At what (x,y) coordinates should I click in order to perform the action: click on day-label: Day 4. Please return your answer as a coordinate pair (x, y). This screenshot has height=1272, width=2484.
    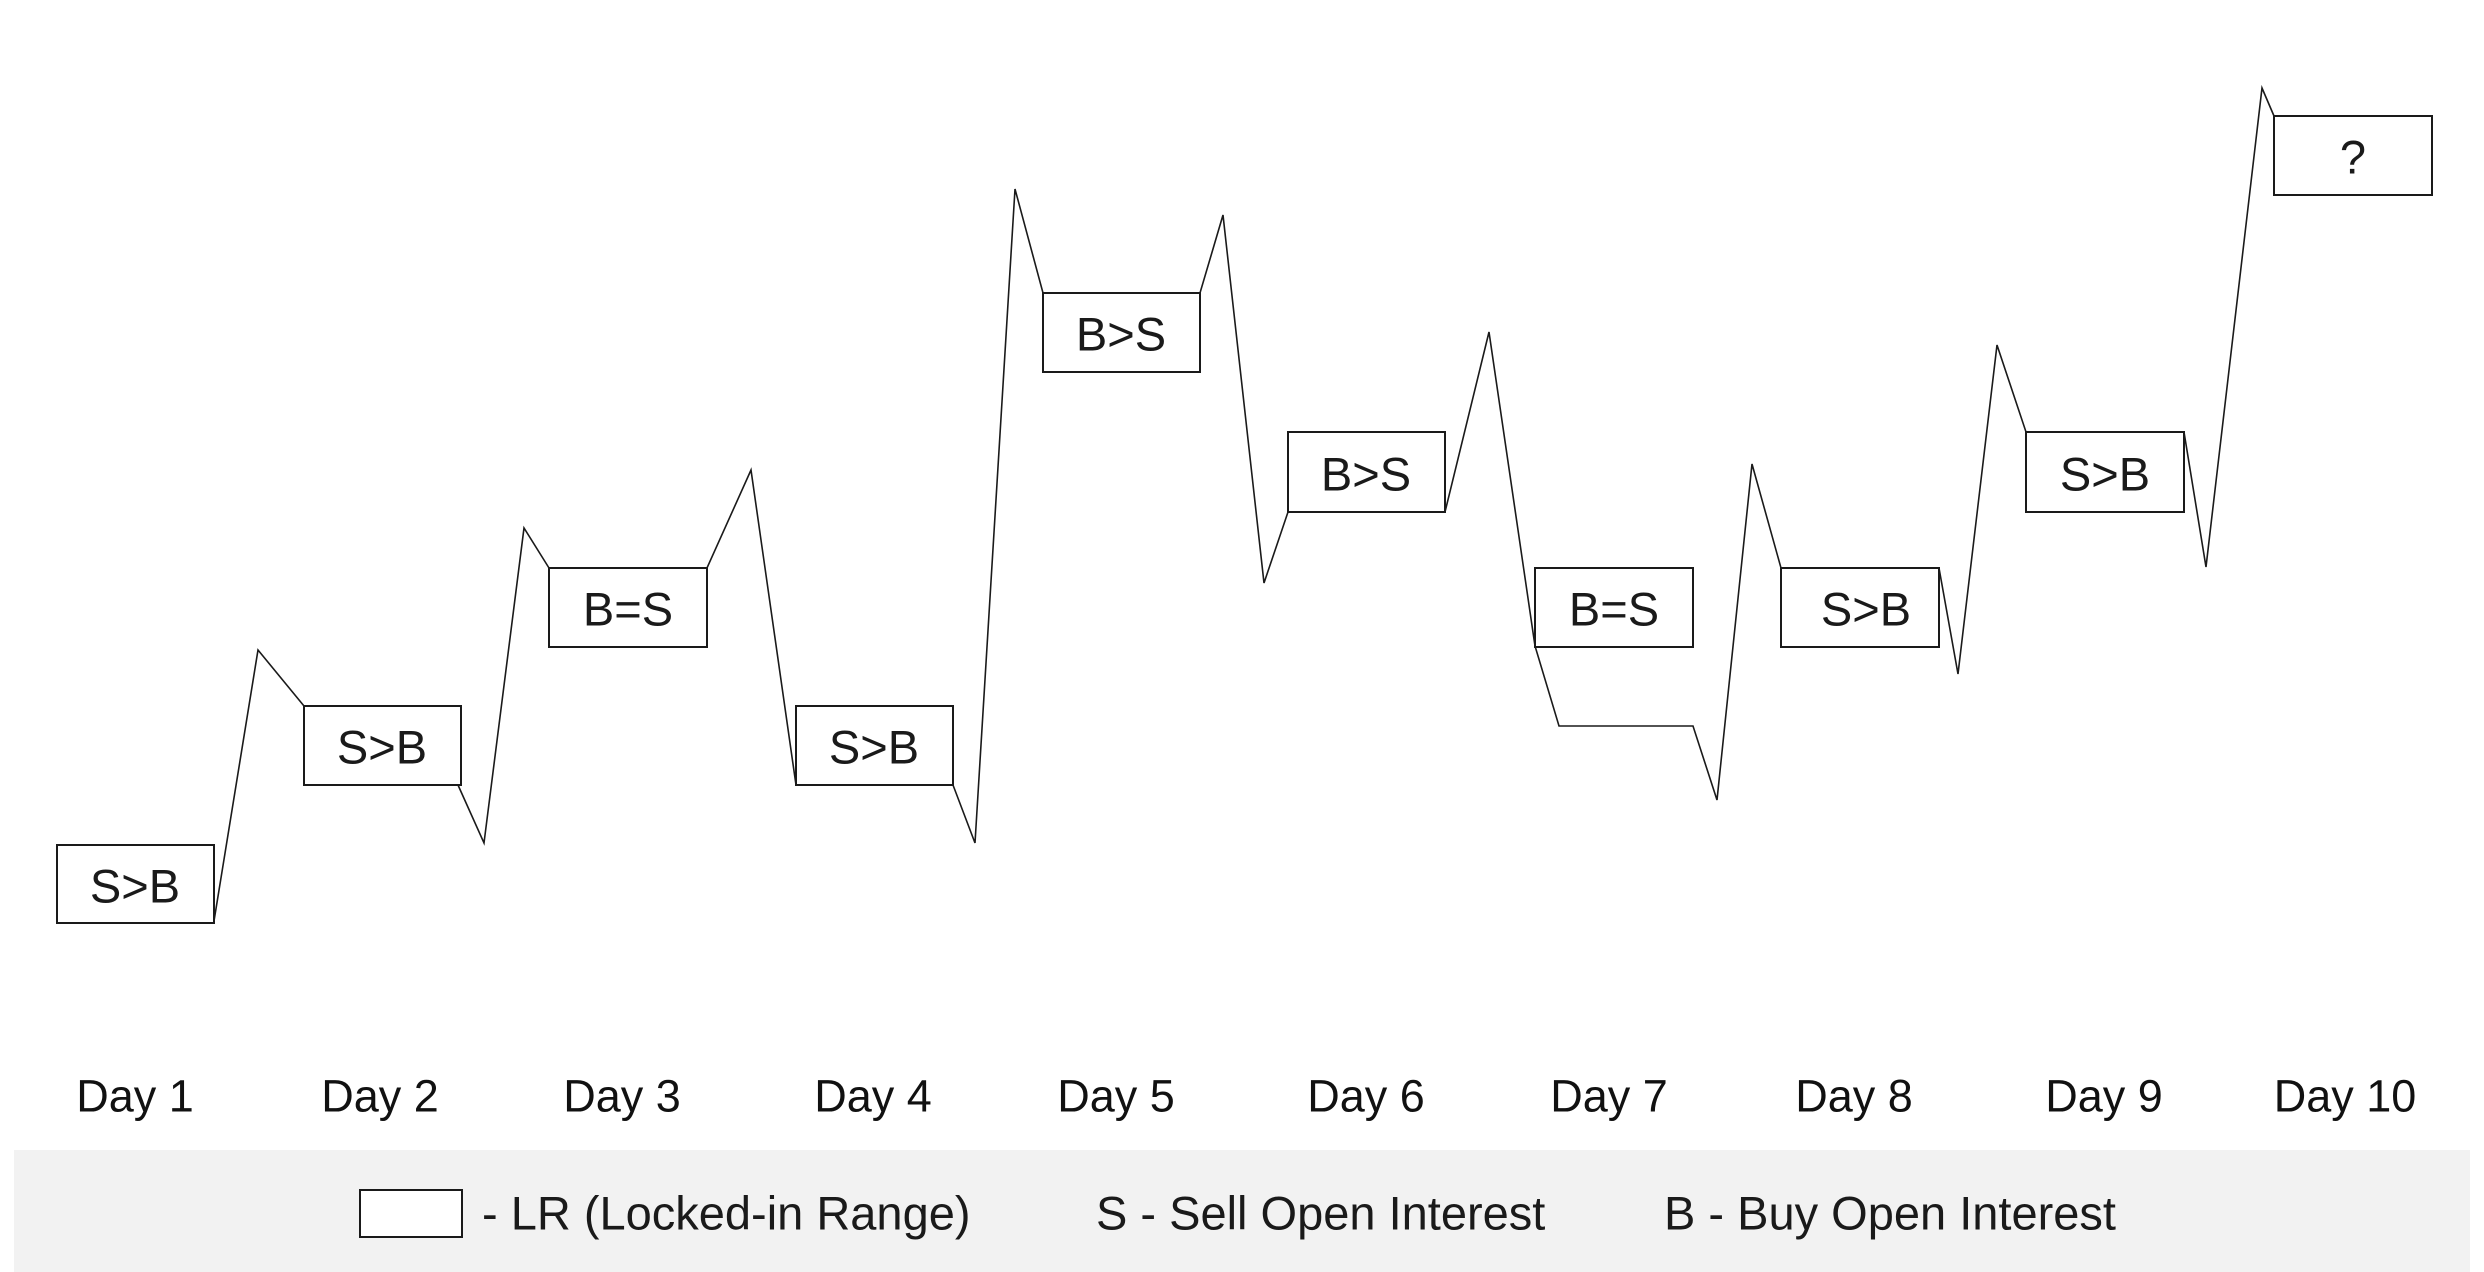
    Looking at the image, I should click on (873, 1096).